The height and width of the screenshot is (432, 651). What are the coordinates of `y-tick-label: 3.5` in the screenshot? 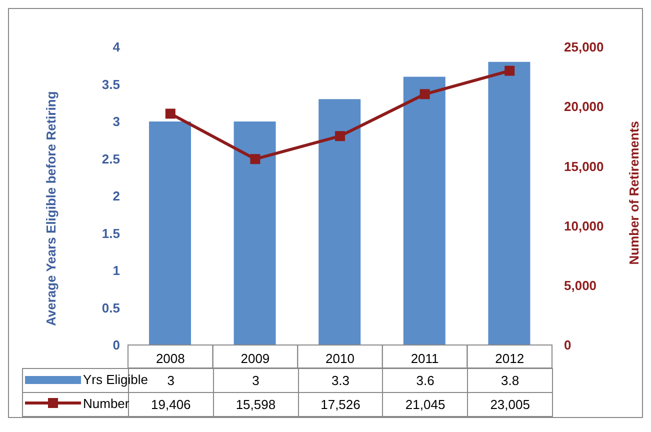 It's located at (111, 84).